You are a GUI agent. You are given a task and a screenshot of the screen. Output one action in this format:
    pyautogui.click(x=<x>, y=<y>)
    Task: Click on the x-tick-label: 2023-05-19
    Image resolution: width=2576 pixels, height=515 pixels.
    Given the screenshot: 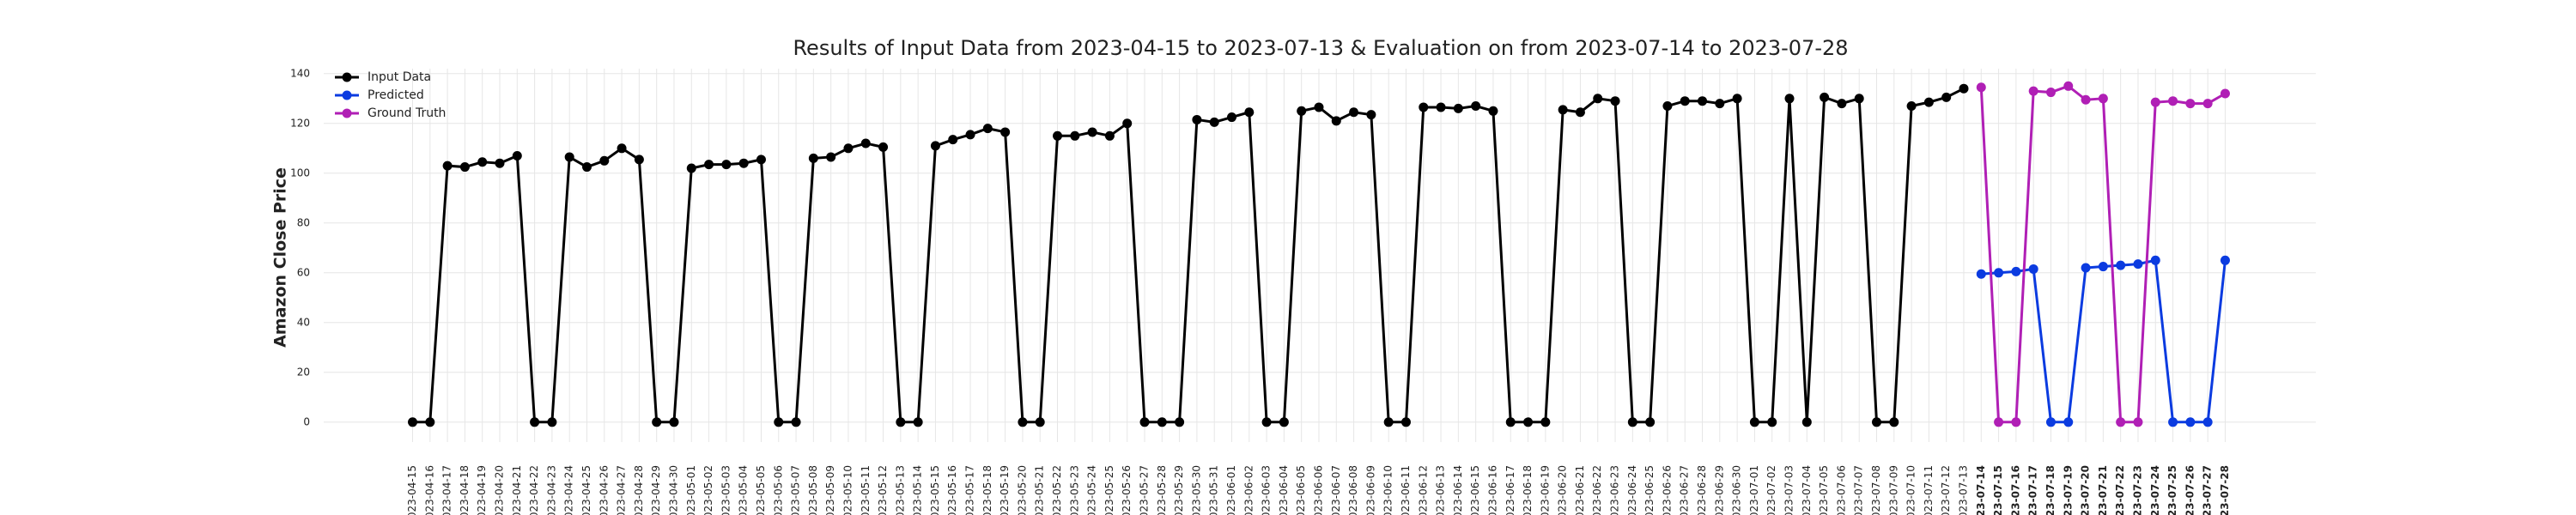 What is the action you would take?
    pyautogui.click(x=1005, y=490)
    